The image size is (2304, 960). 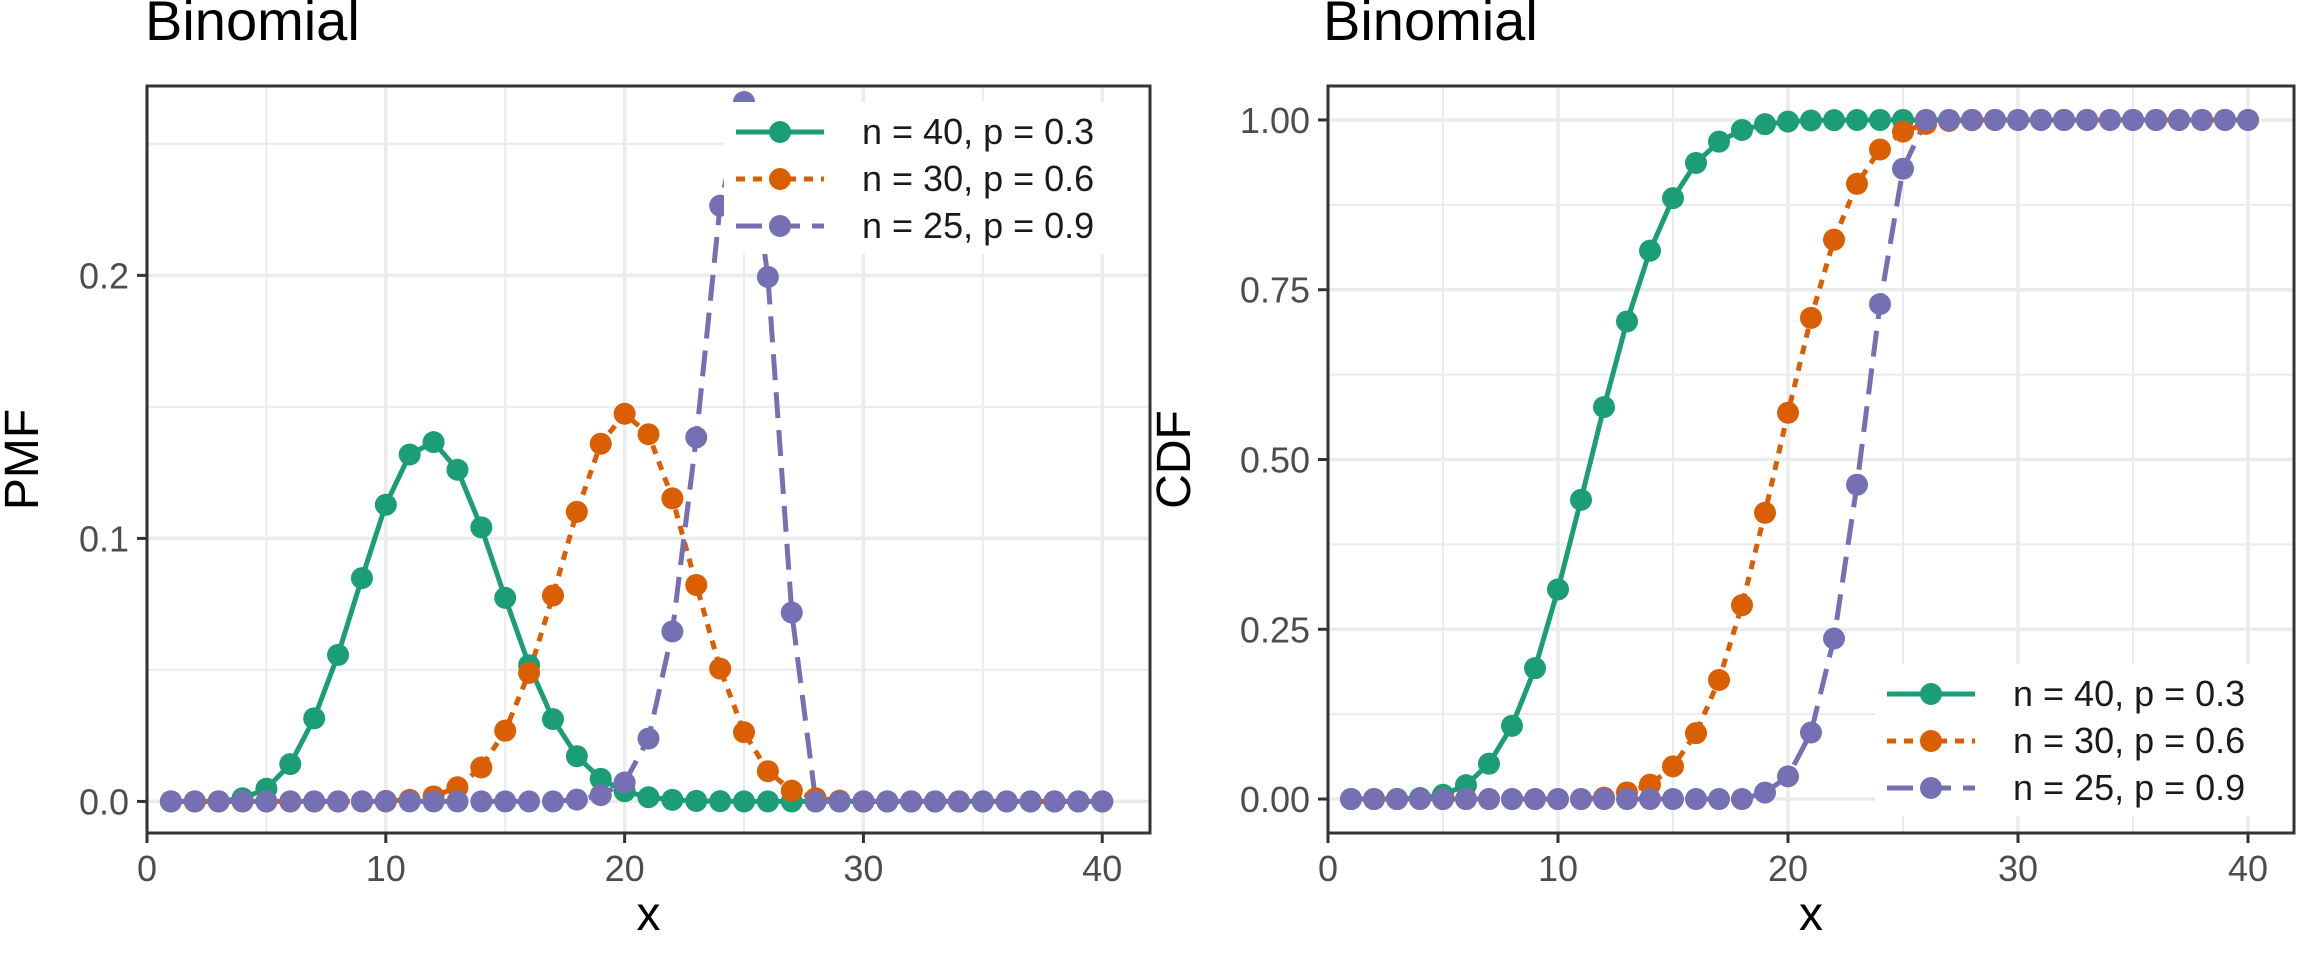 What do you see at coordinates (1558, 868) in the screenshot?
I see `cdf-x-tick-label: 10` at bounding box center [1558, 868].